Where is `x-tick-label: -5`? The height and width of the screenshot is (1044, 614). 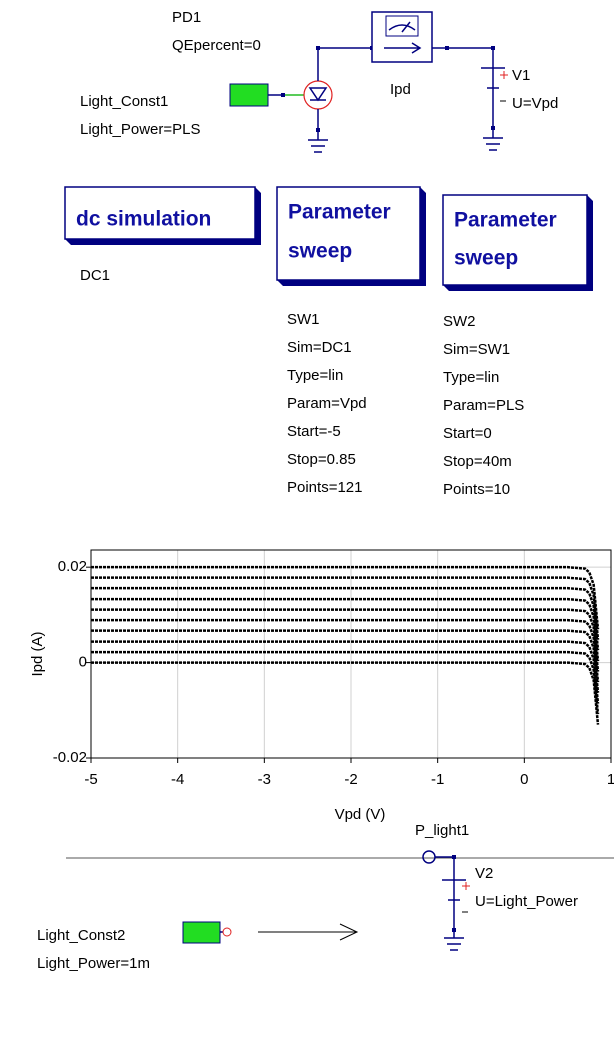
x-tick-label: -5 is located at coordinates (90, 779).